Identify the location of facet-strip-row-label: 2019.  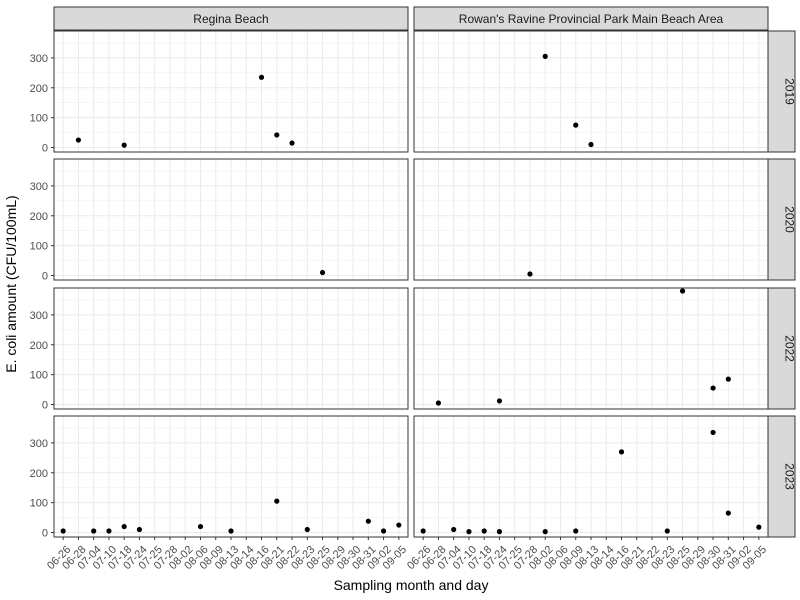
(790, 91).